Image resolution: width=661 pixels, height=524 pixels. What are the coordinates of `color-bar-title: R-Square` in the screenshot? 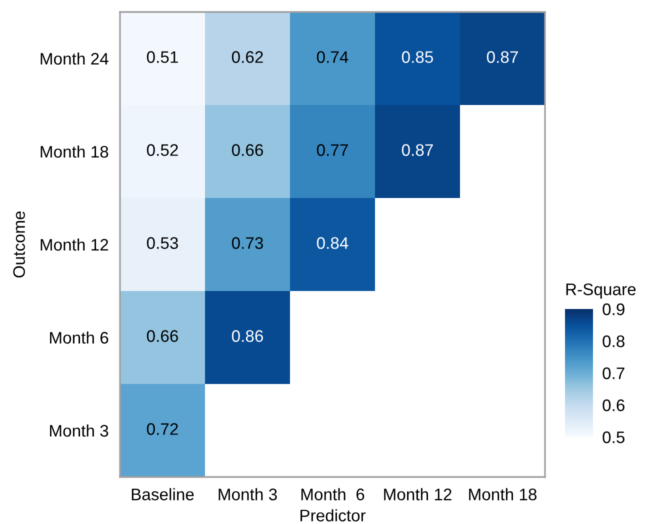 It's located at (601, 291).